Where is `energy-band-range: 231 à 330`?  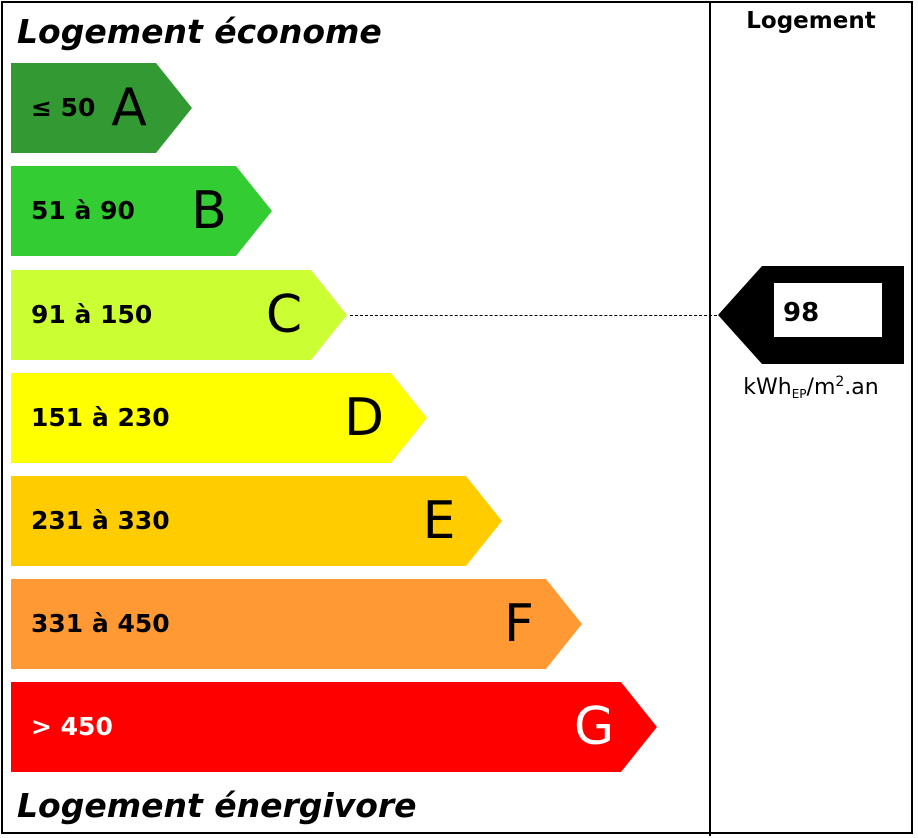
energy-band-range: 231 à 330 is located at coordinates (100, 520).